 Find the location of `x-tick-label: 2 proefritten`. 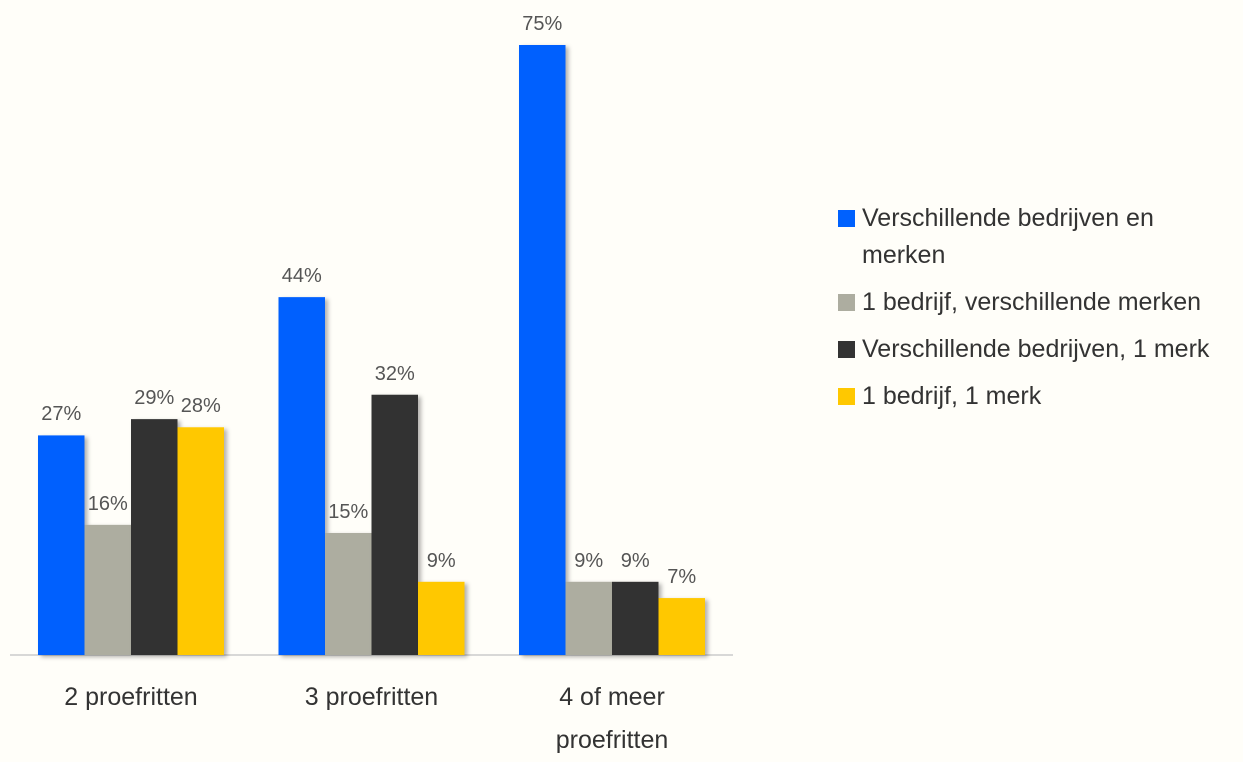

x-tick-label: 2 proefritten is located at coordinates (131, 697).